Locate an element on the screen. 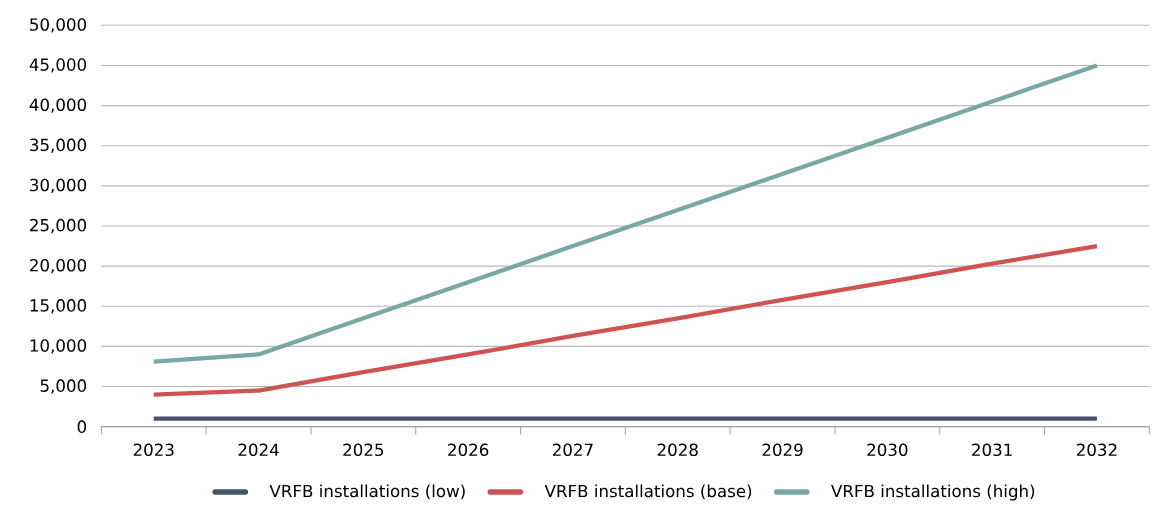 The image size is (1157, 520). y-tick-label: 25,000 is located at coordinates (58, 226).